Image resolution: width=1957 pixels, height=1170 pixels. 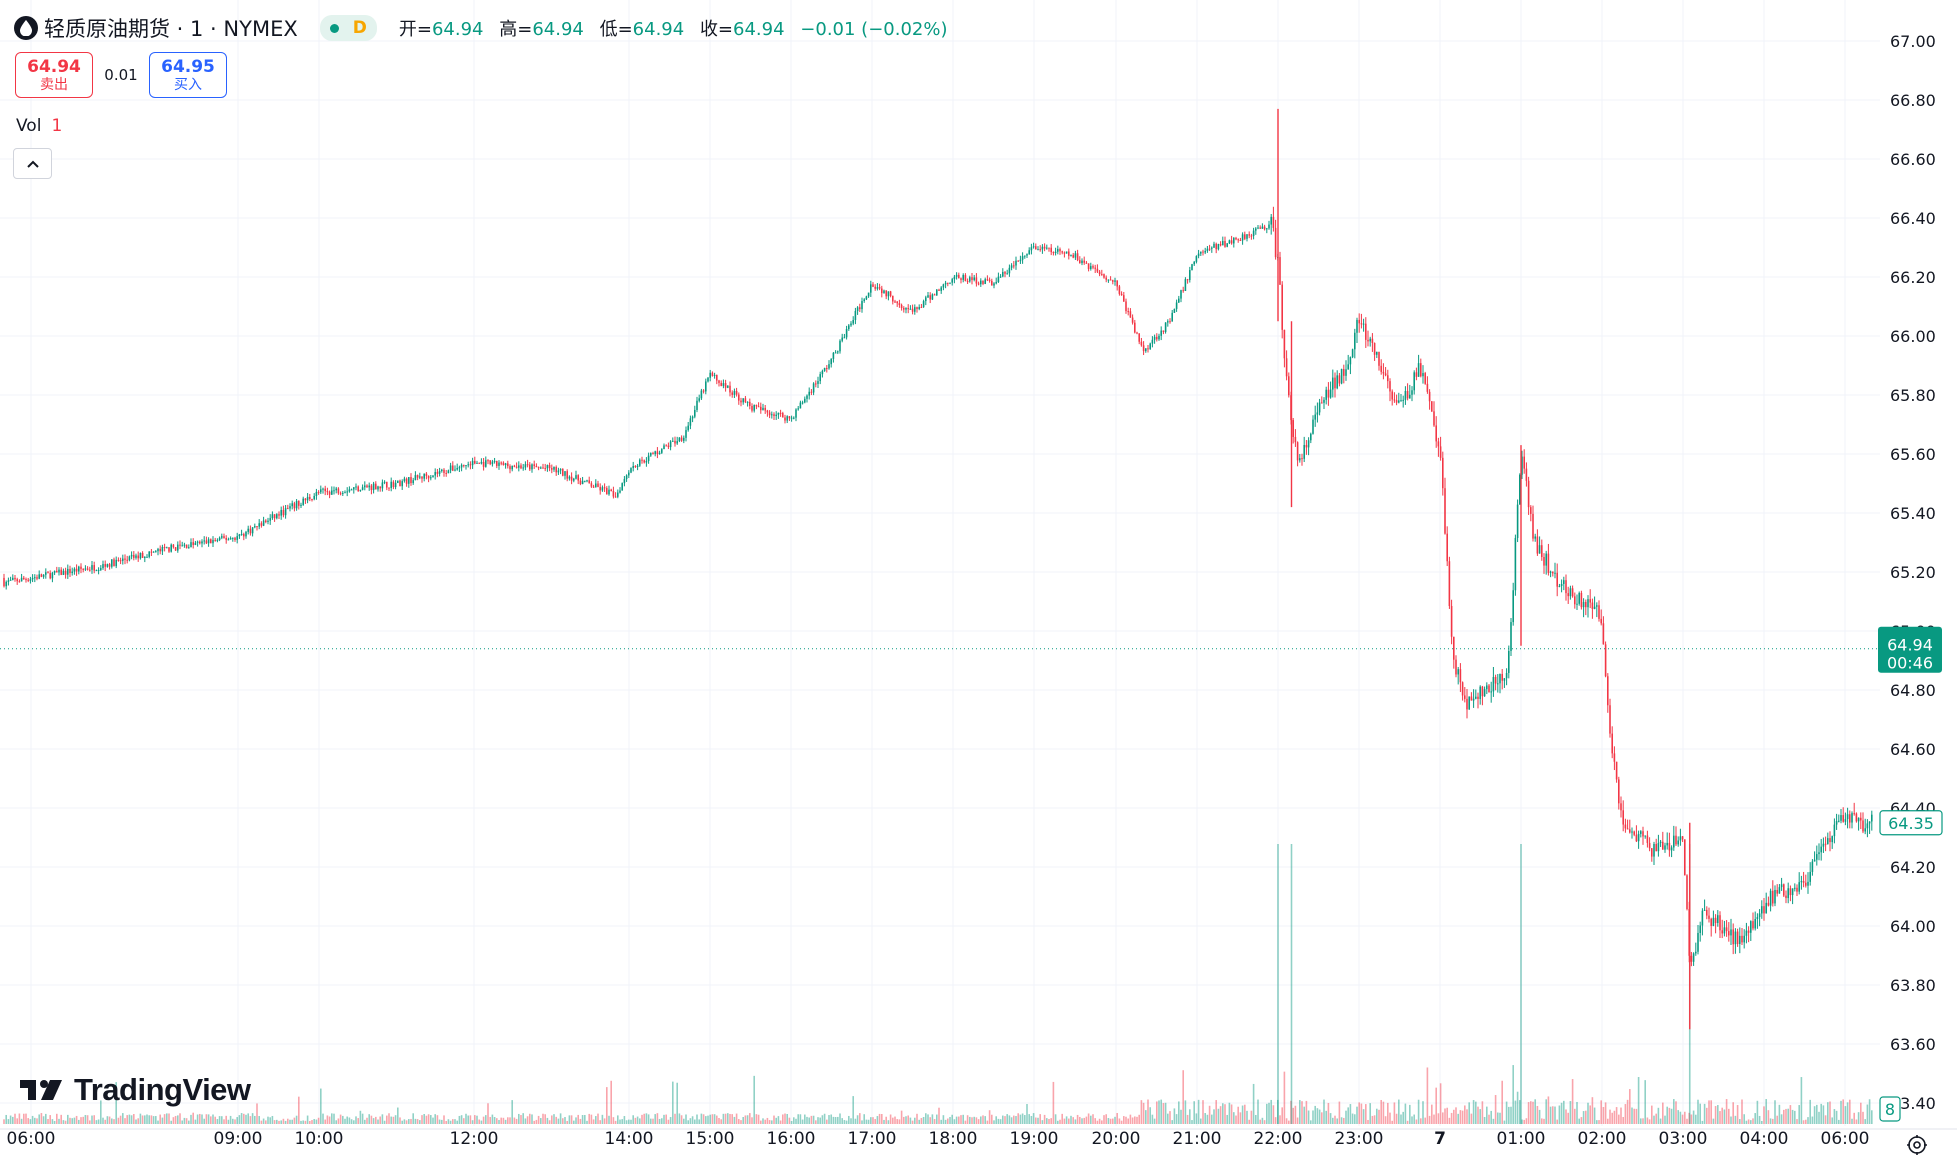 What do you see at coordinates (716, 29) in the screenshot?
I see `ohlc-close-label: 收=` at bounding box center [716, 29].